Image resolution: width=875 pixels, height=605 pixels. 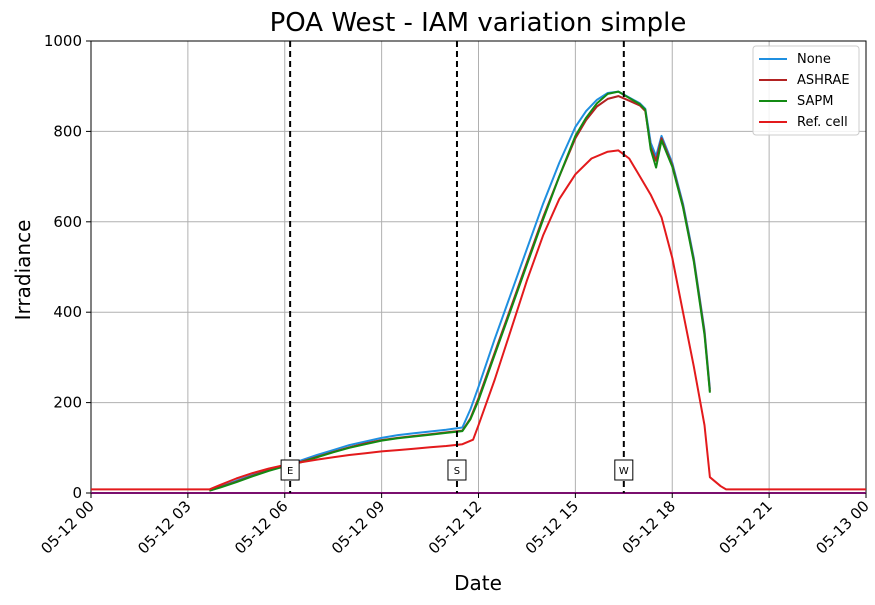 What do you see at coordinates (814, 59) in the screenshot?
I see `legend-label: None` at bounding box center [814, 59].